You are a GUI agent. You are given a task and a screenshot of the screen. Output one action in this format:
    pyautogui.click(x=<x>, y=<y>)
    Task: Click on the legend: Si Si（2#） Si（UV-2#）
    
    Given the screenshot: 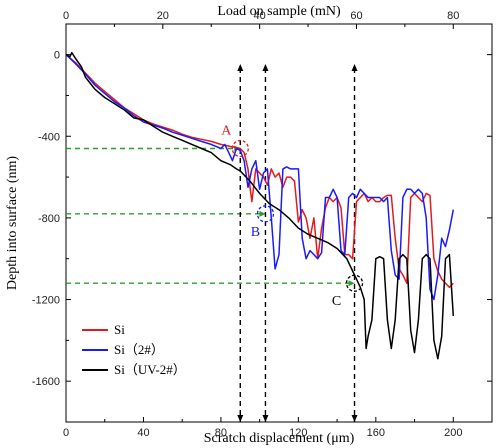 What is the action you would take?
    pyautogui.click(x=134, y=349)
    